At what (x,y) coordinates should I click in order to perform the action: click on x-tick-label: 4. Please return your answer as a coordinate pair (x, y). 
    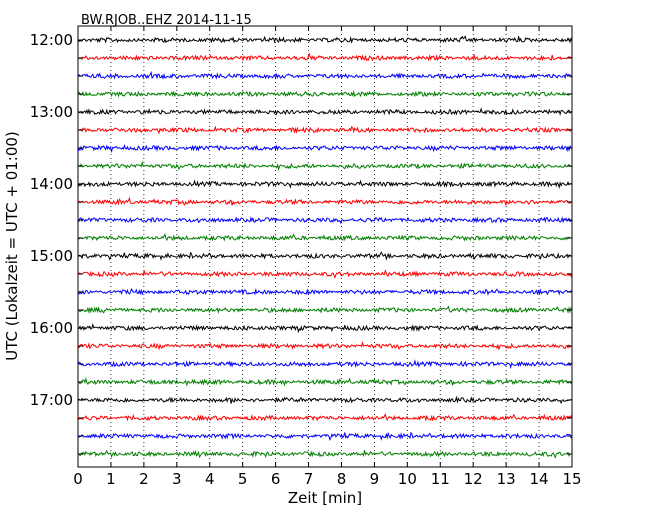
    Looking at the image, I should click on (210, 479).